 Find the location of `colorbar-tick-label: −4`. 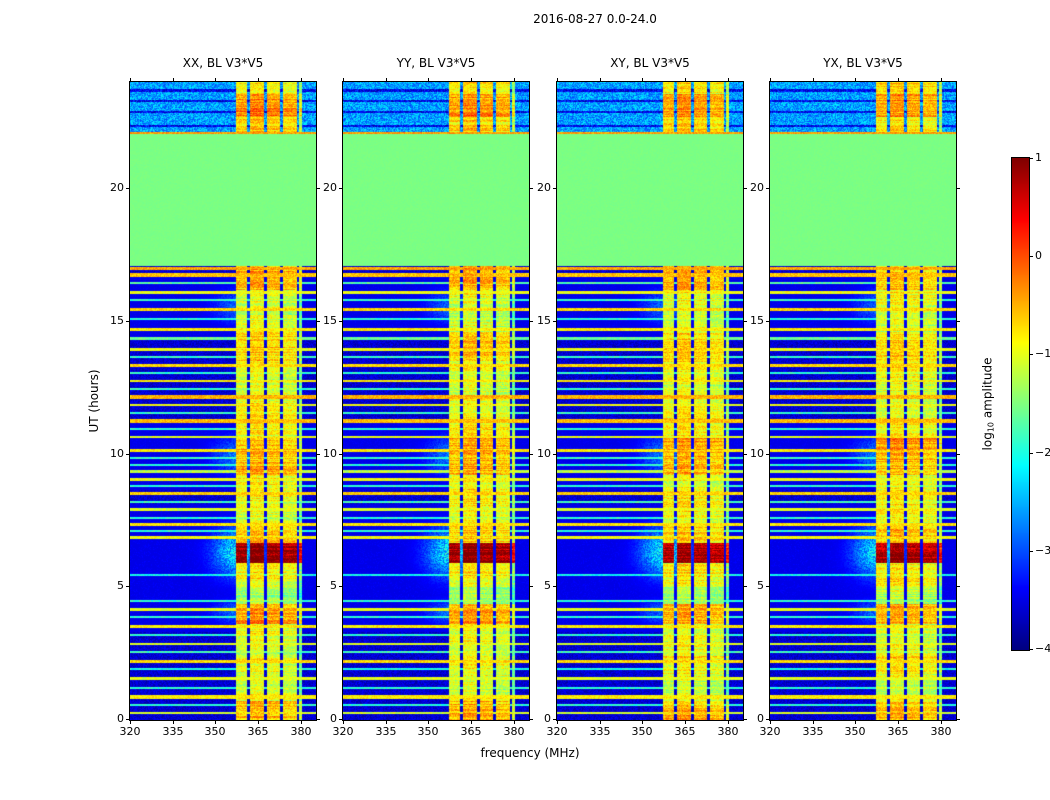

colorbar-tick-label: −4 is located at coordinates (1042, 648).